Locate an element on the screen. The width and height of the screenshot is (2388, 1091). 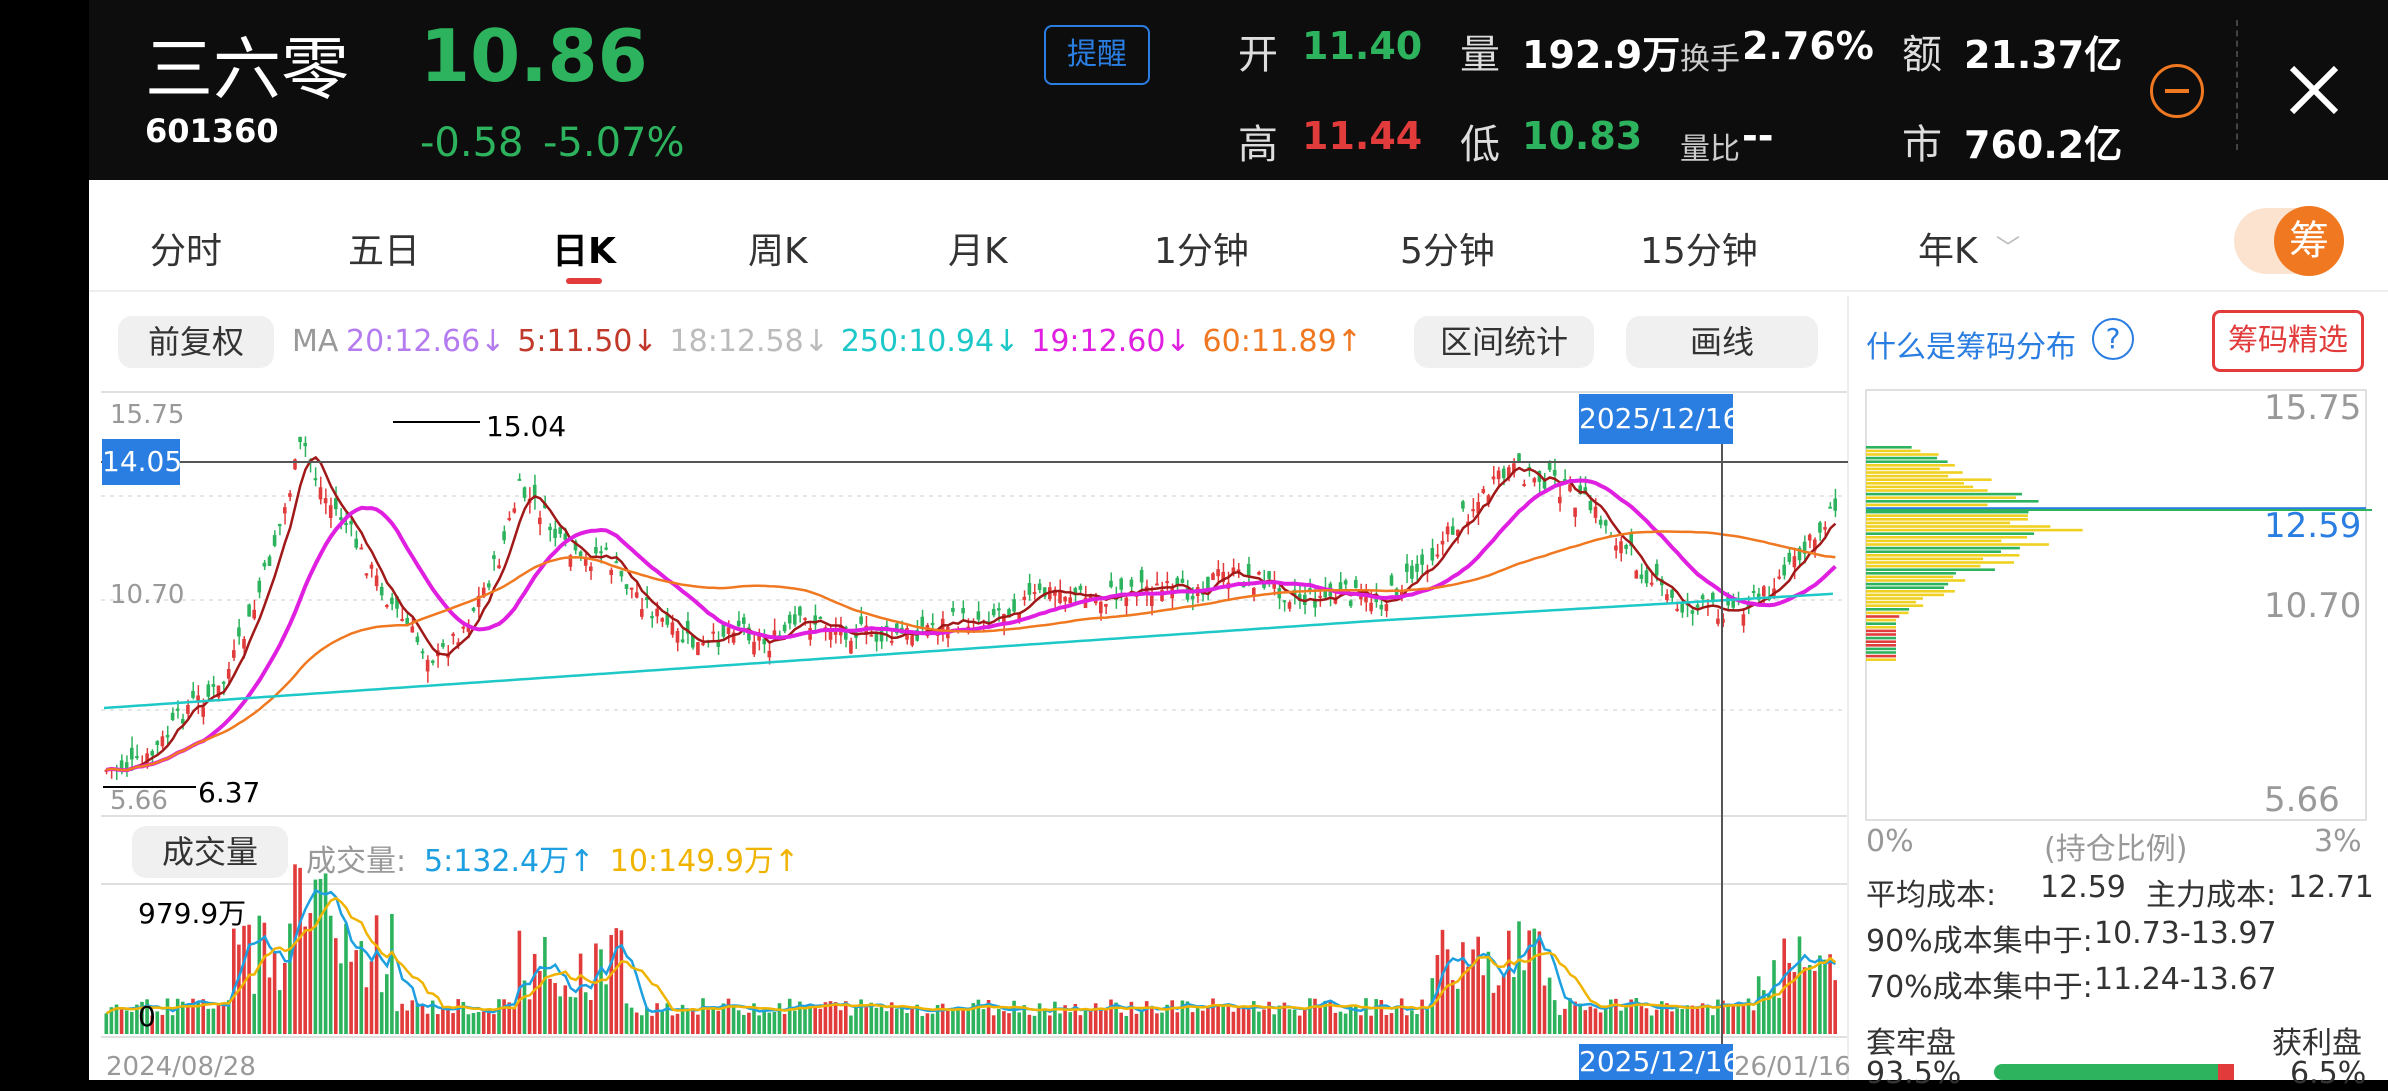
close-icon is located at coordinates (2314, 90).